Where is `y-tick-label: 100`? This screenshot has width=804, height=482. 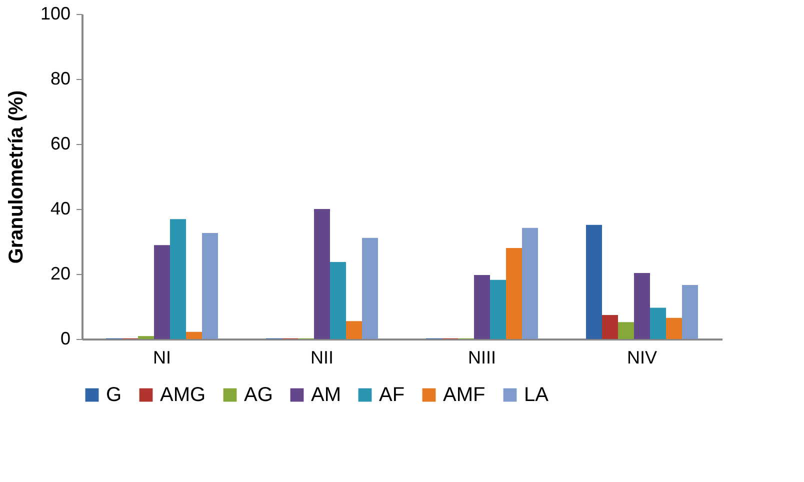
y-tick-label: 100 is located at coordinates (55, 14).